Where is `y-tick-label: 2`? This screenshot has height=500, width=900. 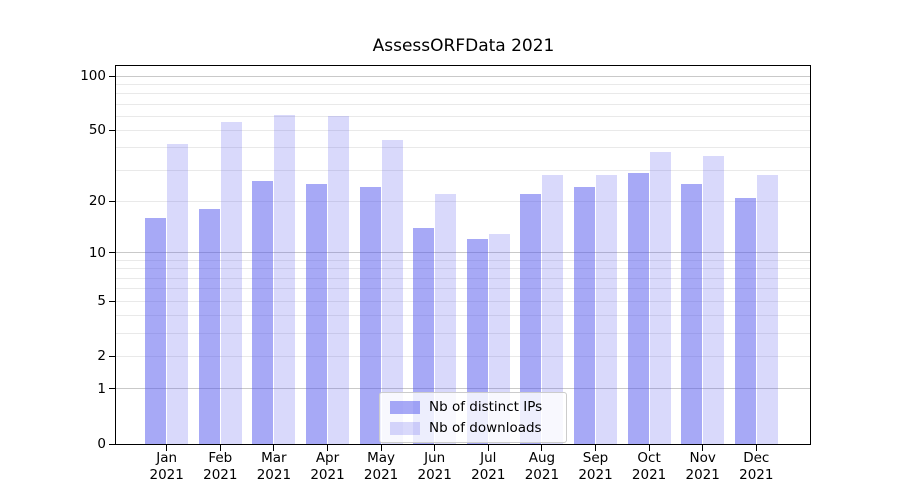 y-tick-label: 2 is located at coordinates (101, 356).